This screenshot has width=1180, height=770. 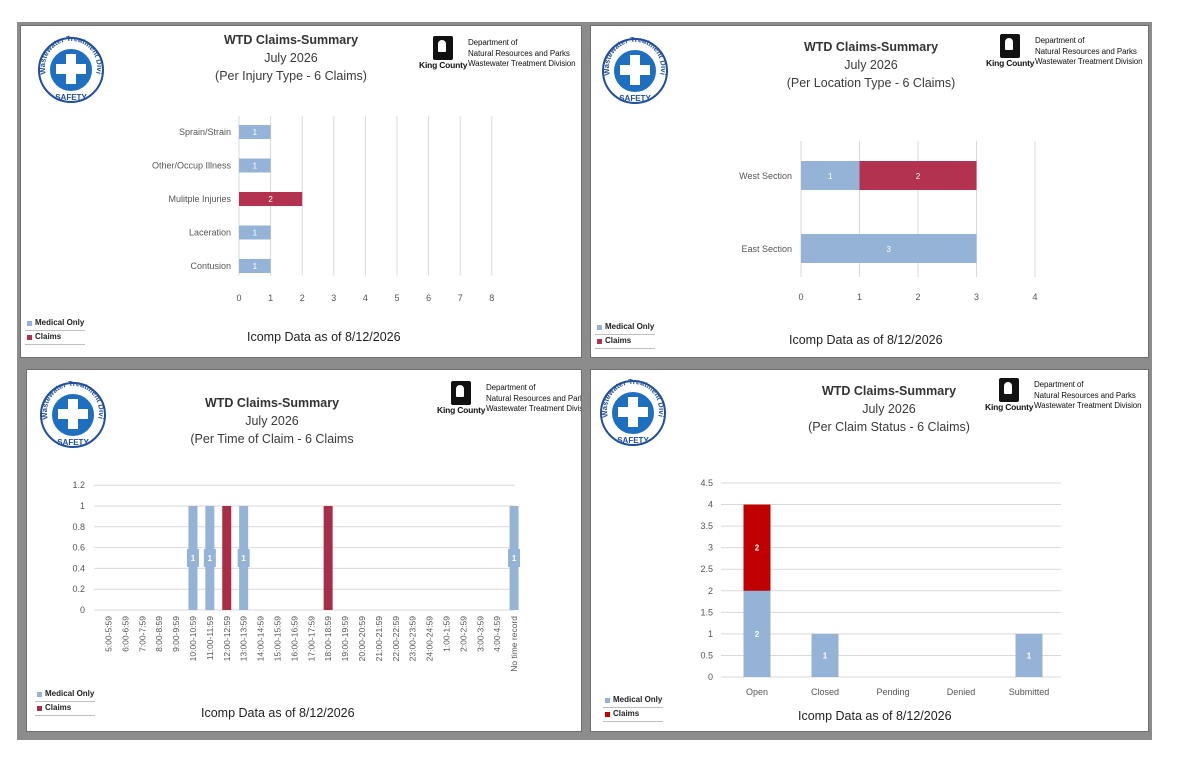 I want to click on category-label: Sprain/Strain, so click(x=205, y=132).